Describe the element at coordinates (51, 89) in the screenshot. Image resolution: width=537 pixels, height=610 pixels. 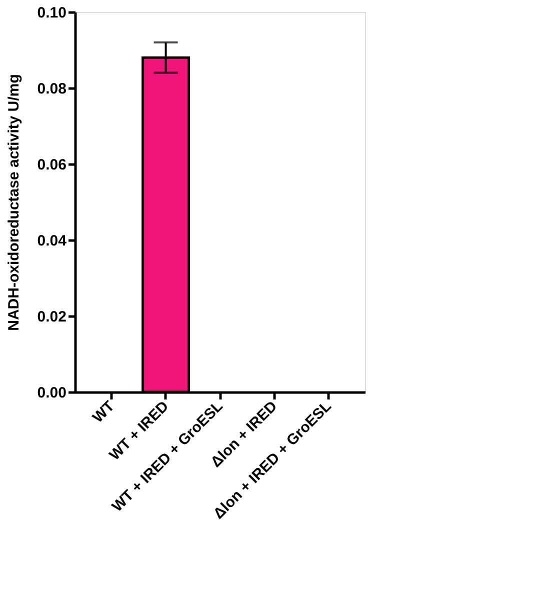
I see `y-tick-label: 0.08` at that location.